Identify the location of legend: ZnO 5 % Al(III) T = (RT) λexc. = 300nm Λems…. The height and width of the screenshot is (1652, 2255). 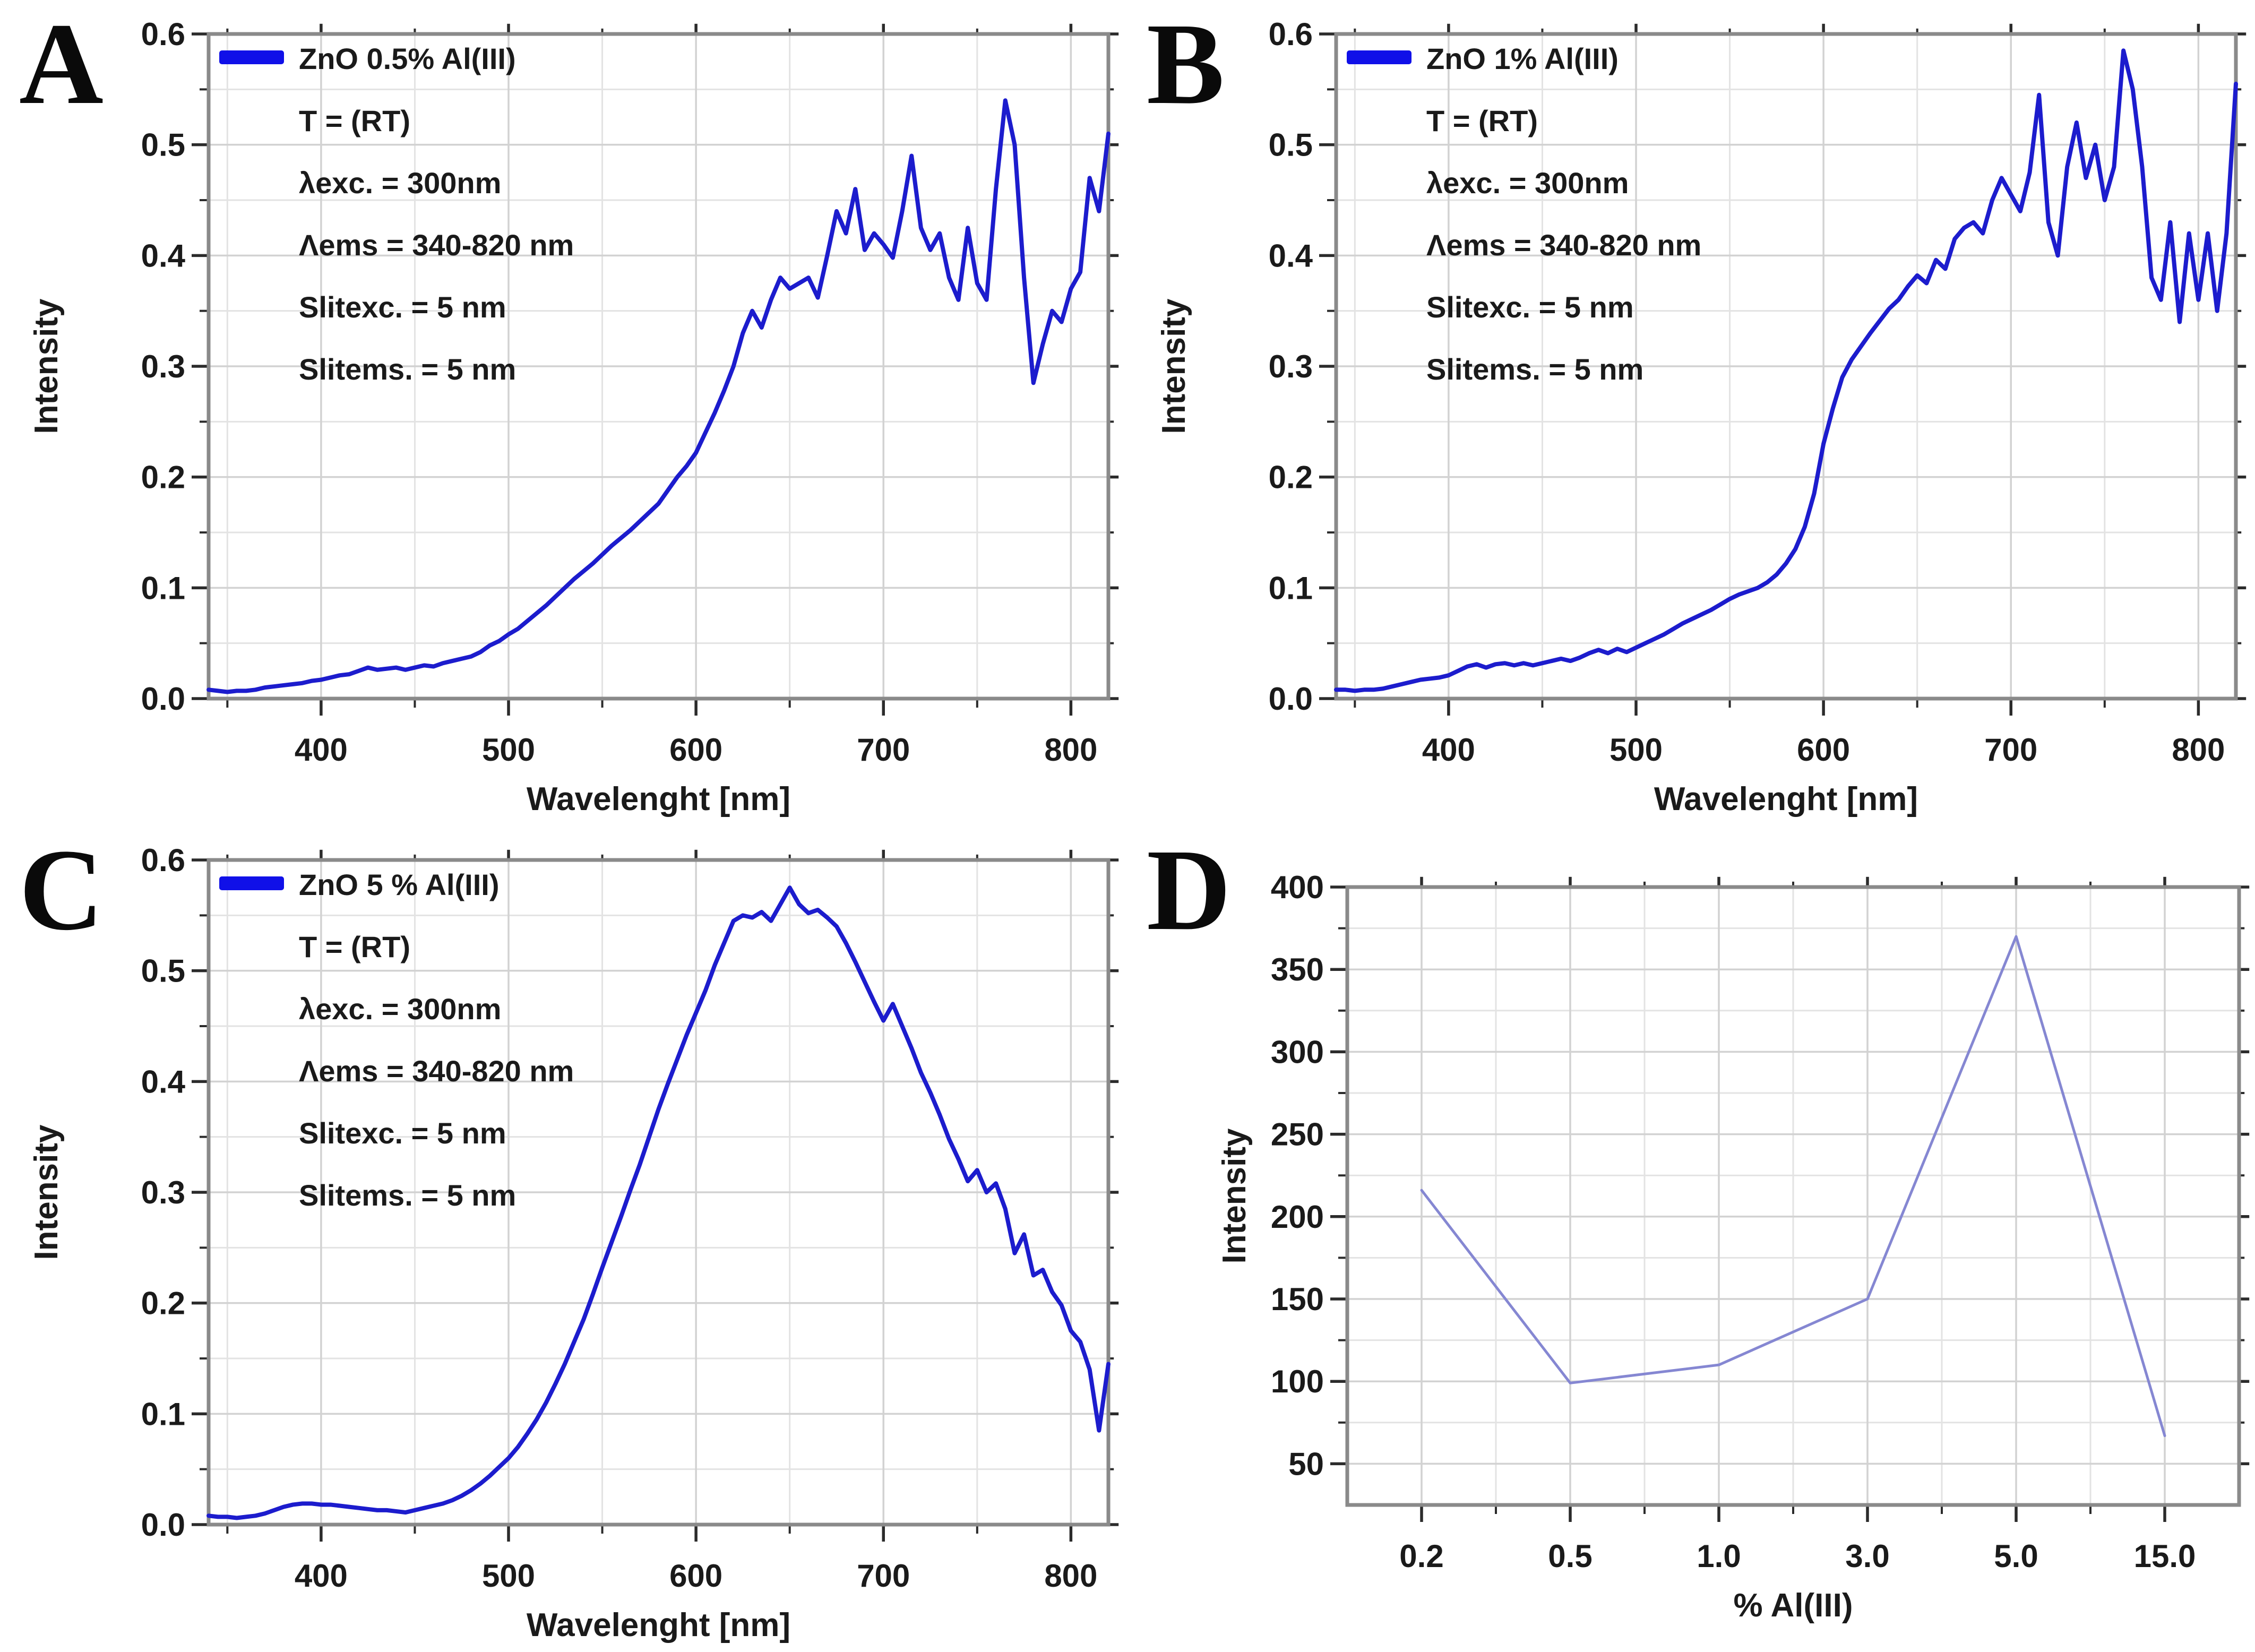
(396, 1040).